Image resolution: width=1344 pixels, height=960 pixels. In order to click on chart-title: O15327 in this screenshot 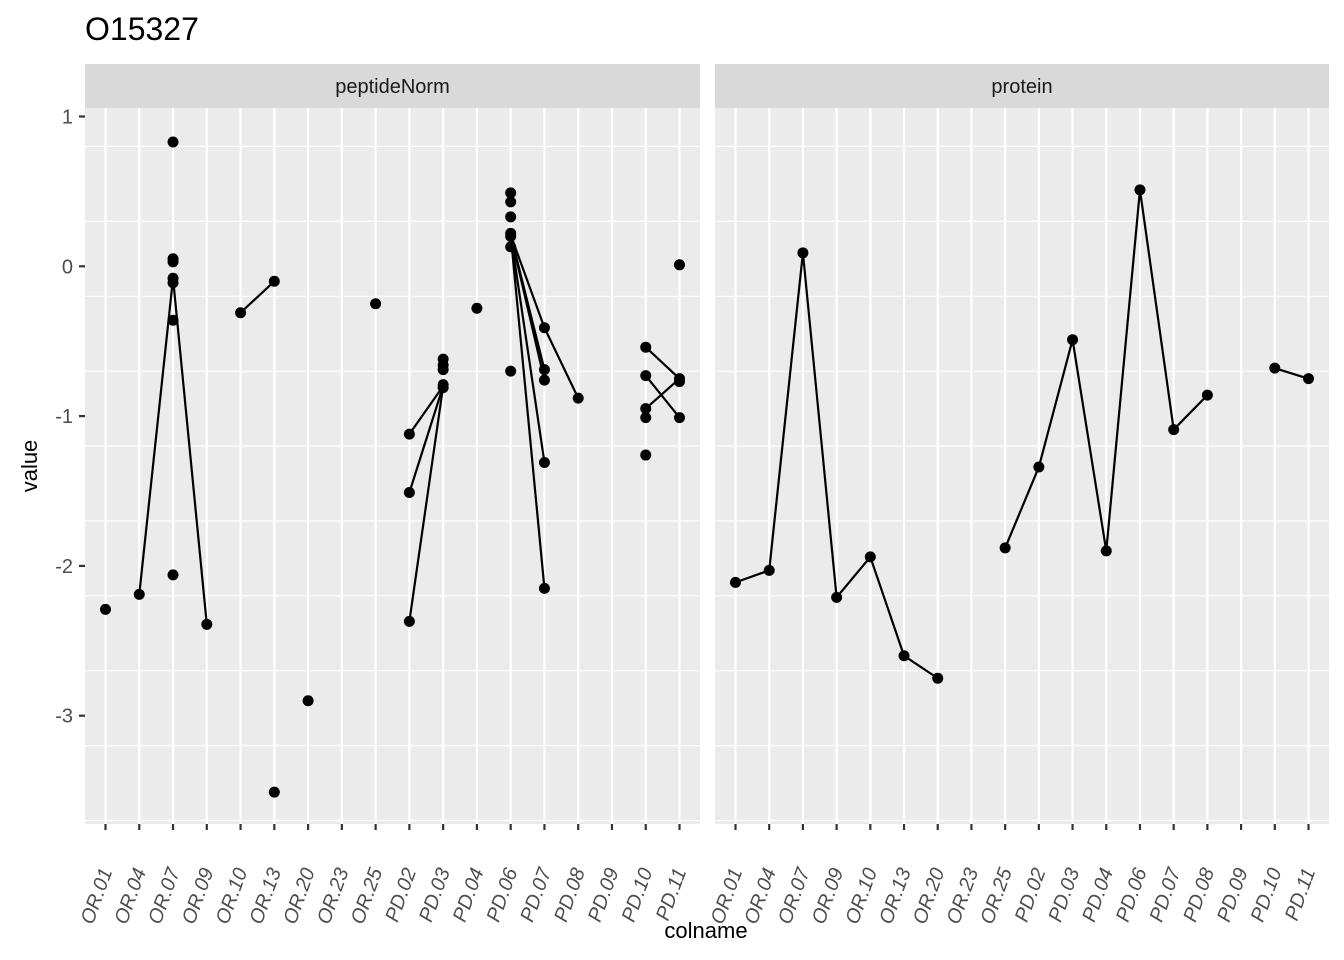, I will do `click(142, 29)`.